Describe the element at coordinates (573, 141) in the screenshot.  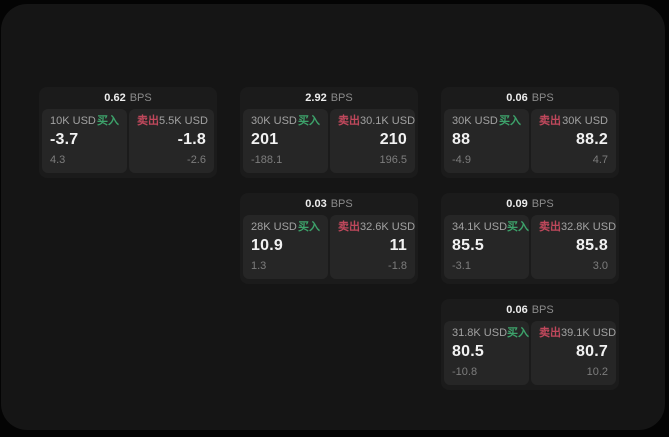
I see `sell-panel: 卖出 30K USD 88.2 4.7` at that location.